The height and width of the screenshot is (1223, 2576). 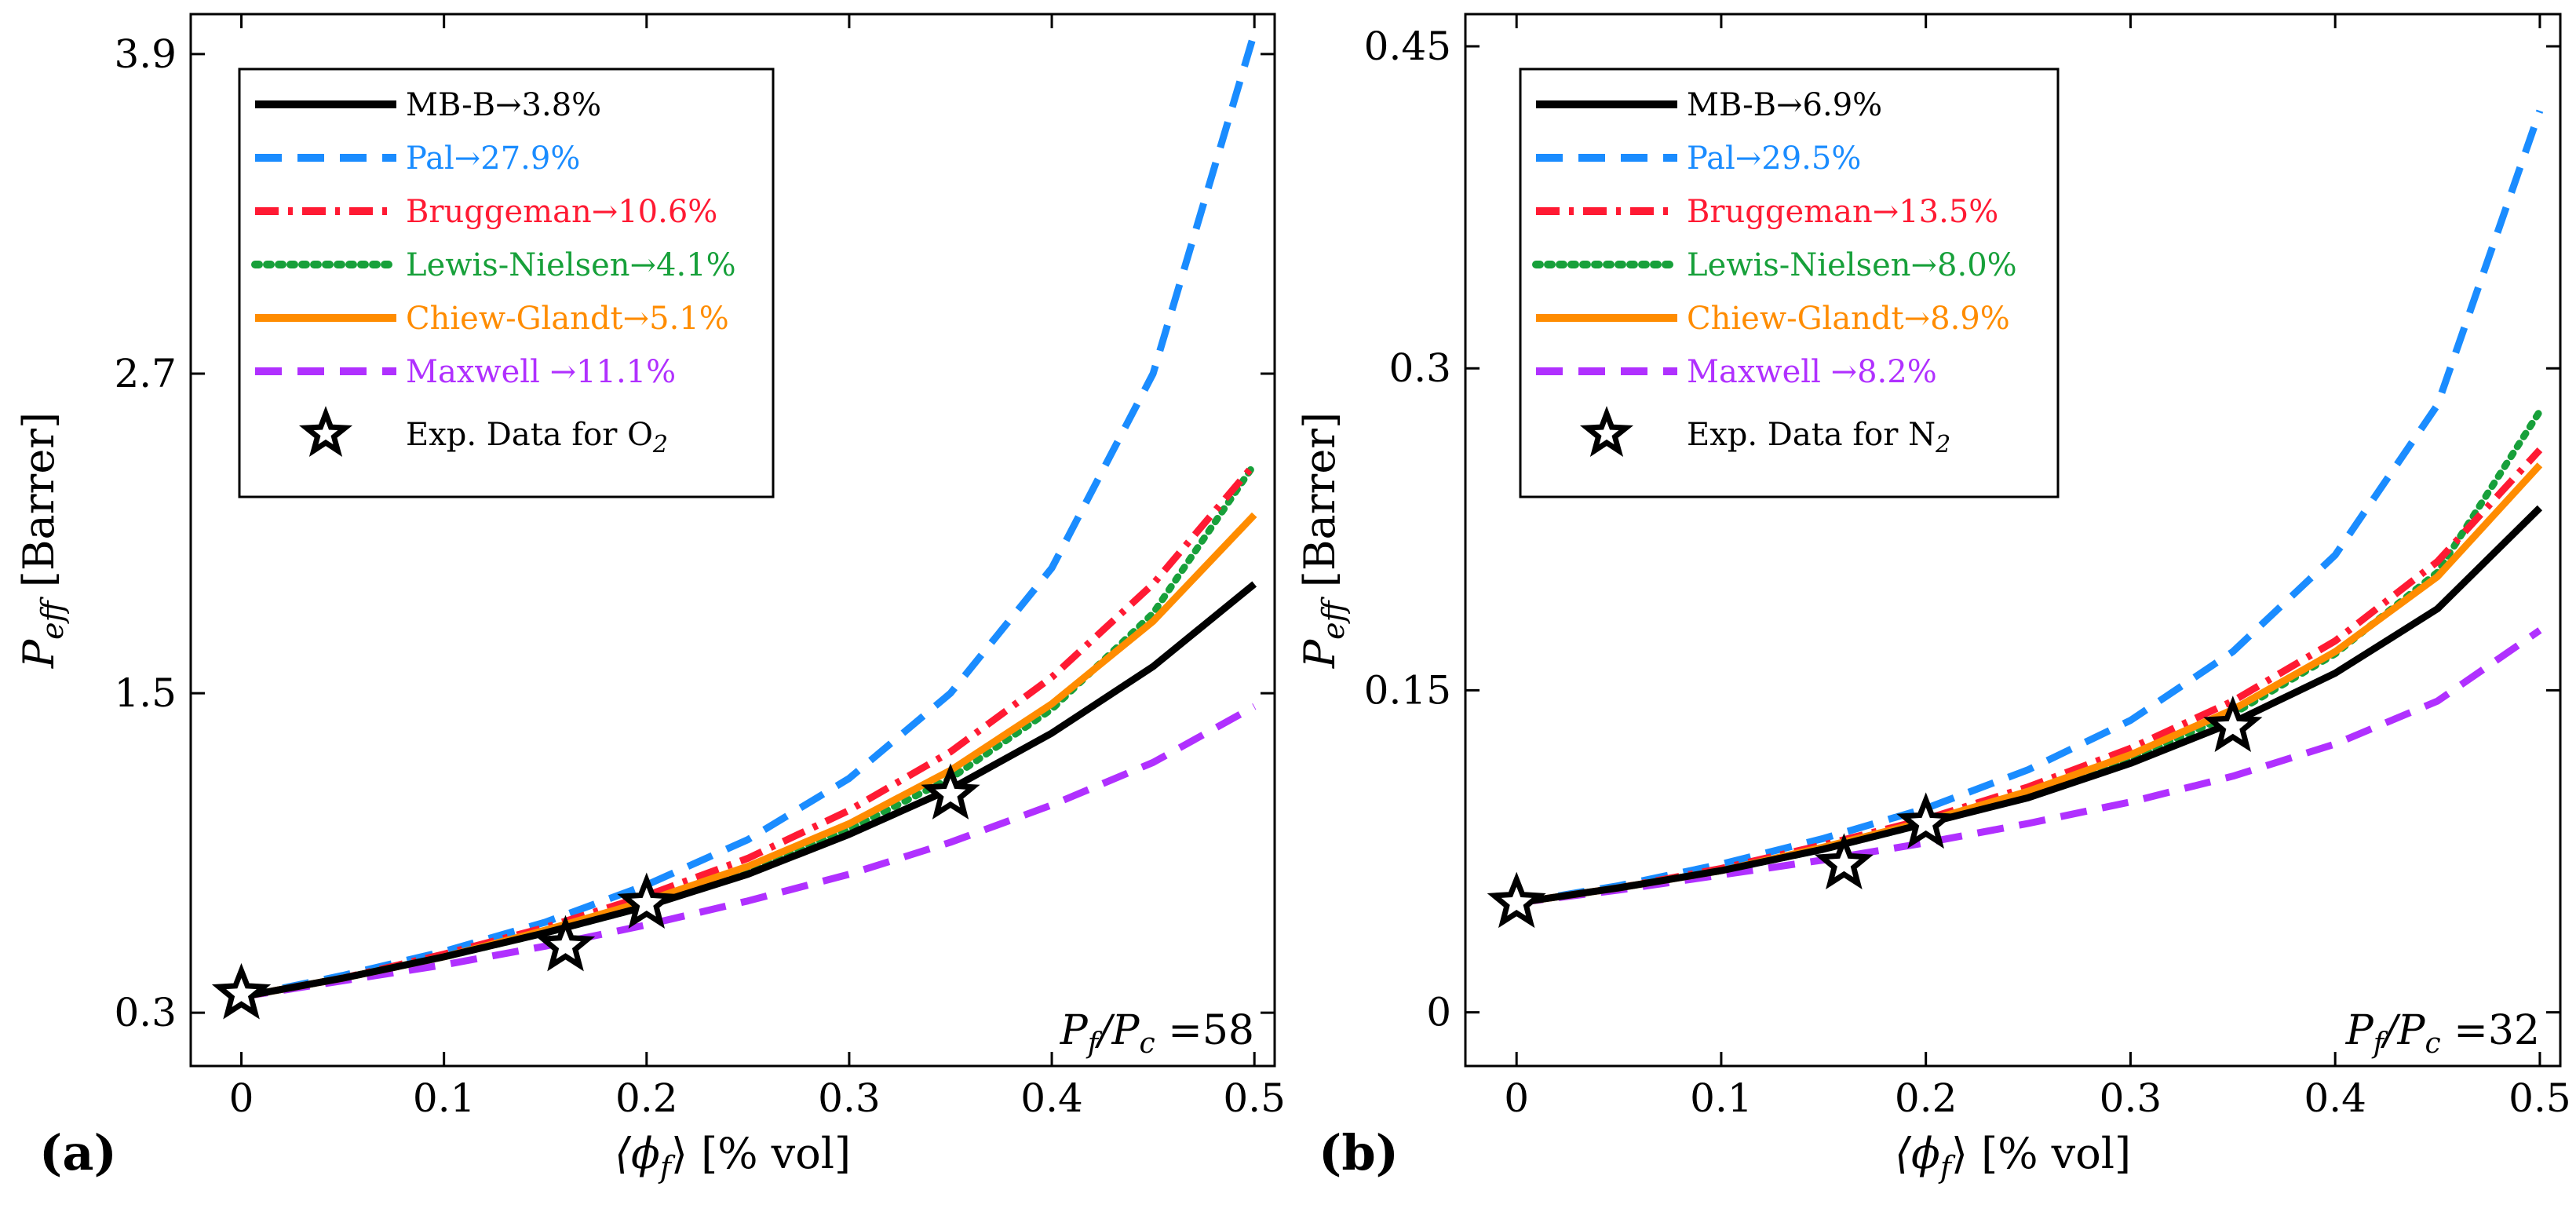 I want to click on series-line-bruggeman, so click(x=2029, y=677).